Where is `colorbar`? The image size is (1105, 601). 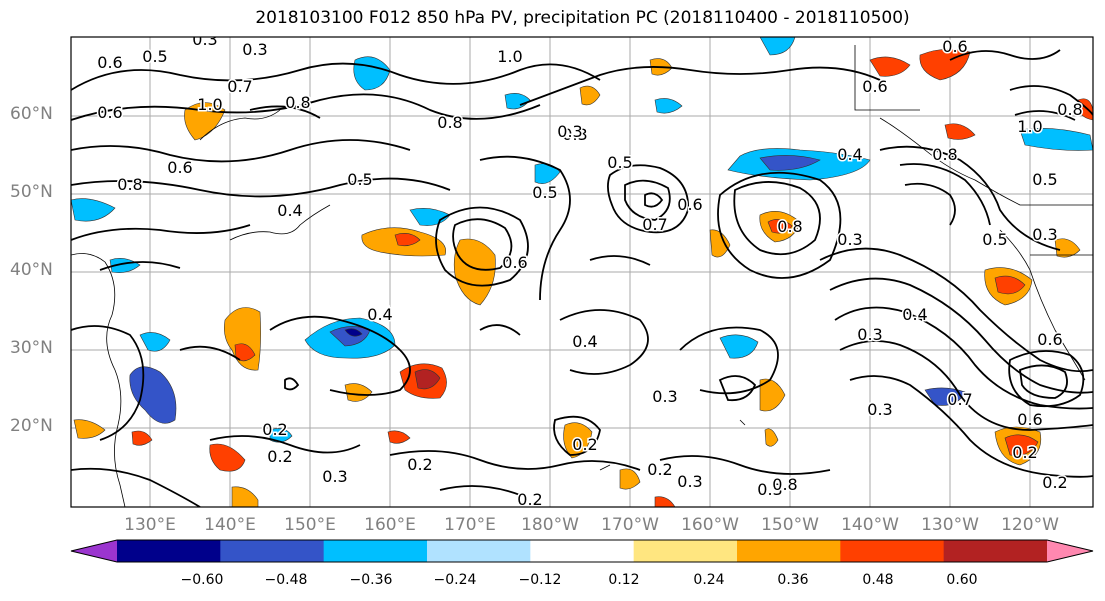 colorbar is located at coordinates (582, 551).